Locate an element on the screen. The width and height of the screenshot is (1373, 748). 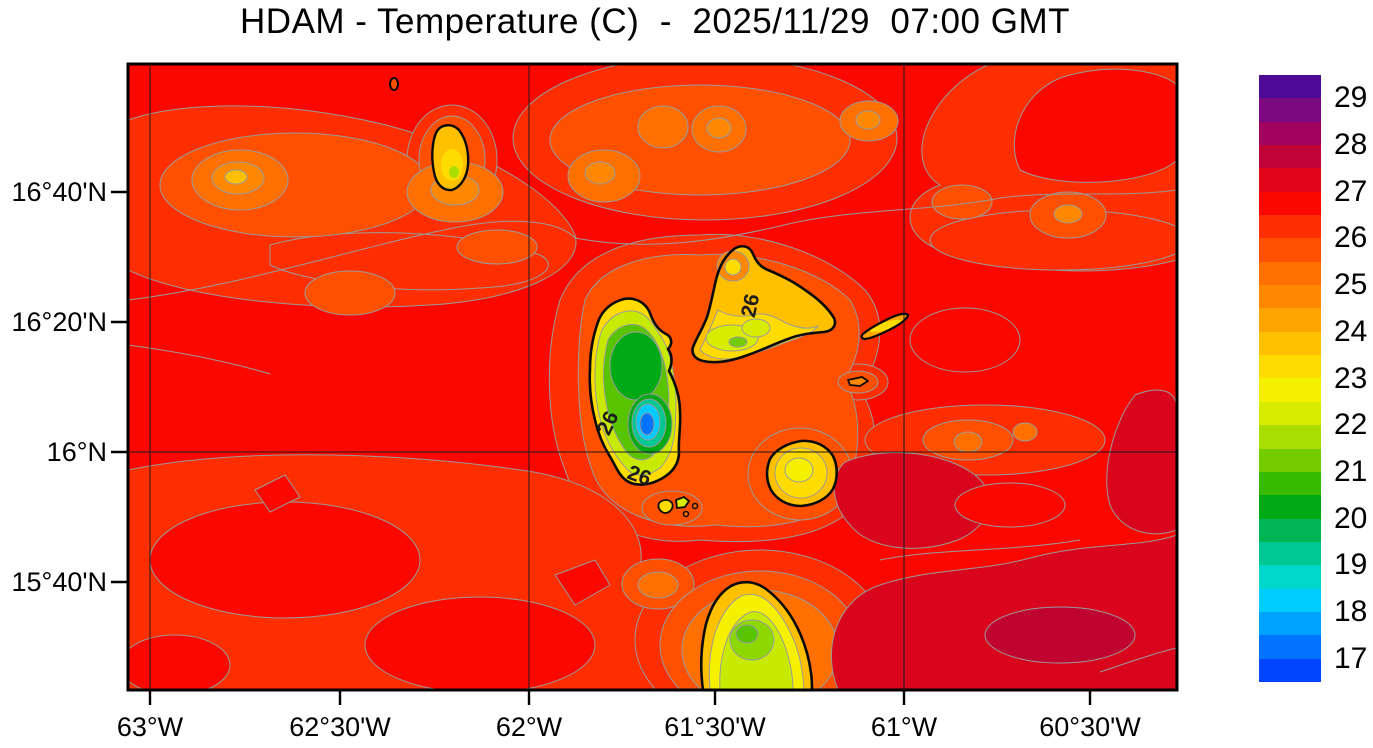
y-tick-label: 15°40'N is located at coordinates (59, 582).